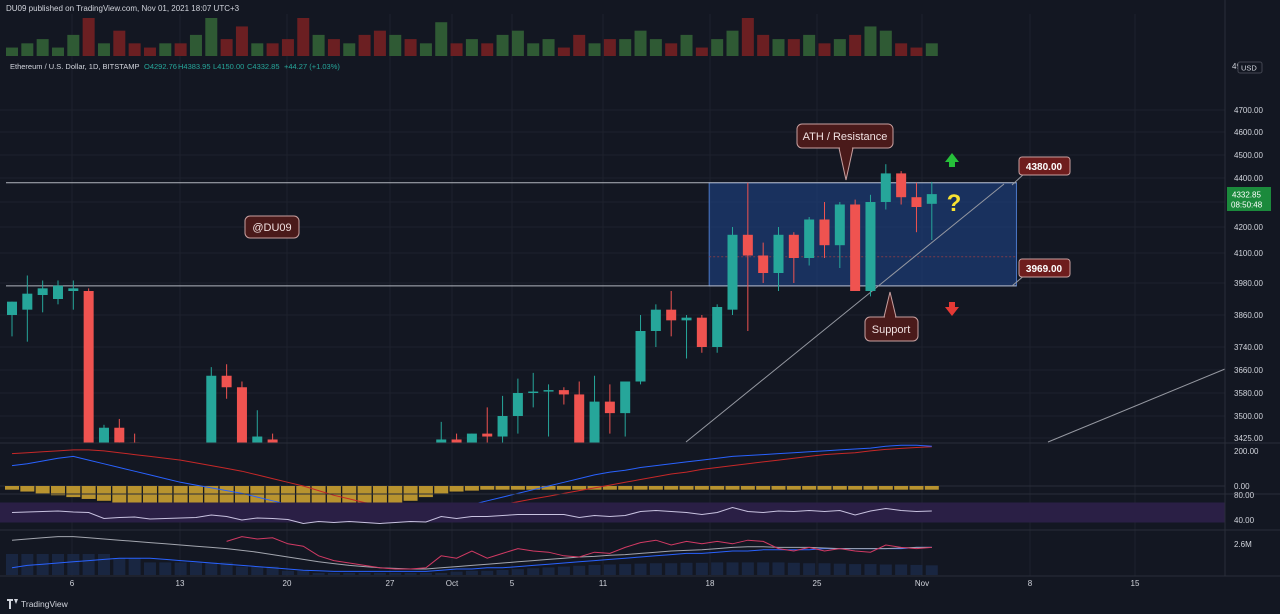  I want to click on price-tick: 3860.00, so click(1248, 315).